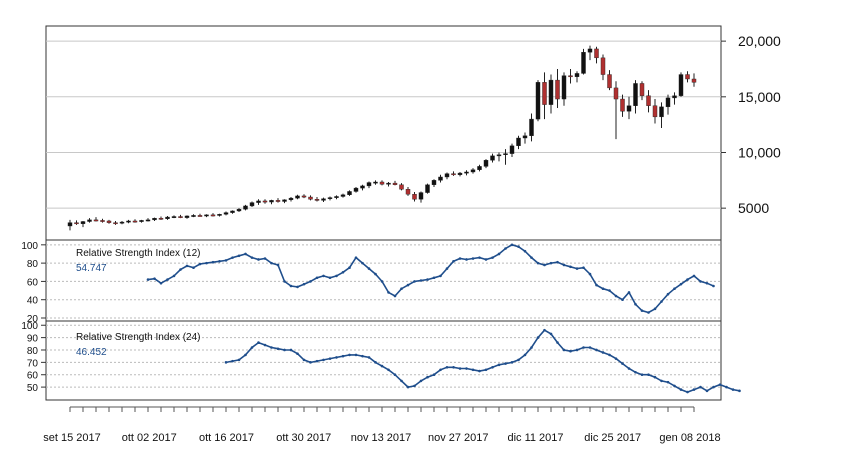  I want to click on x-tick-label: gen 08 2018, so click(689, 438).